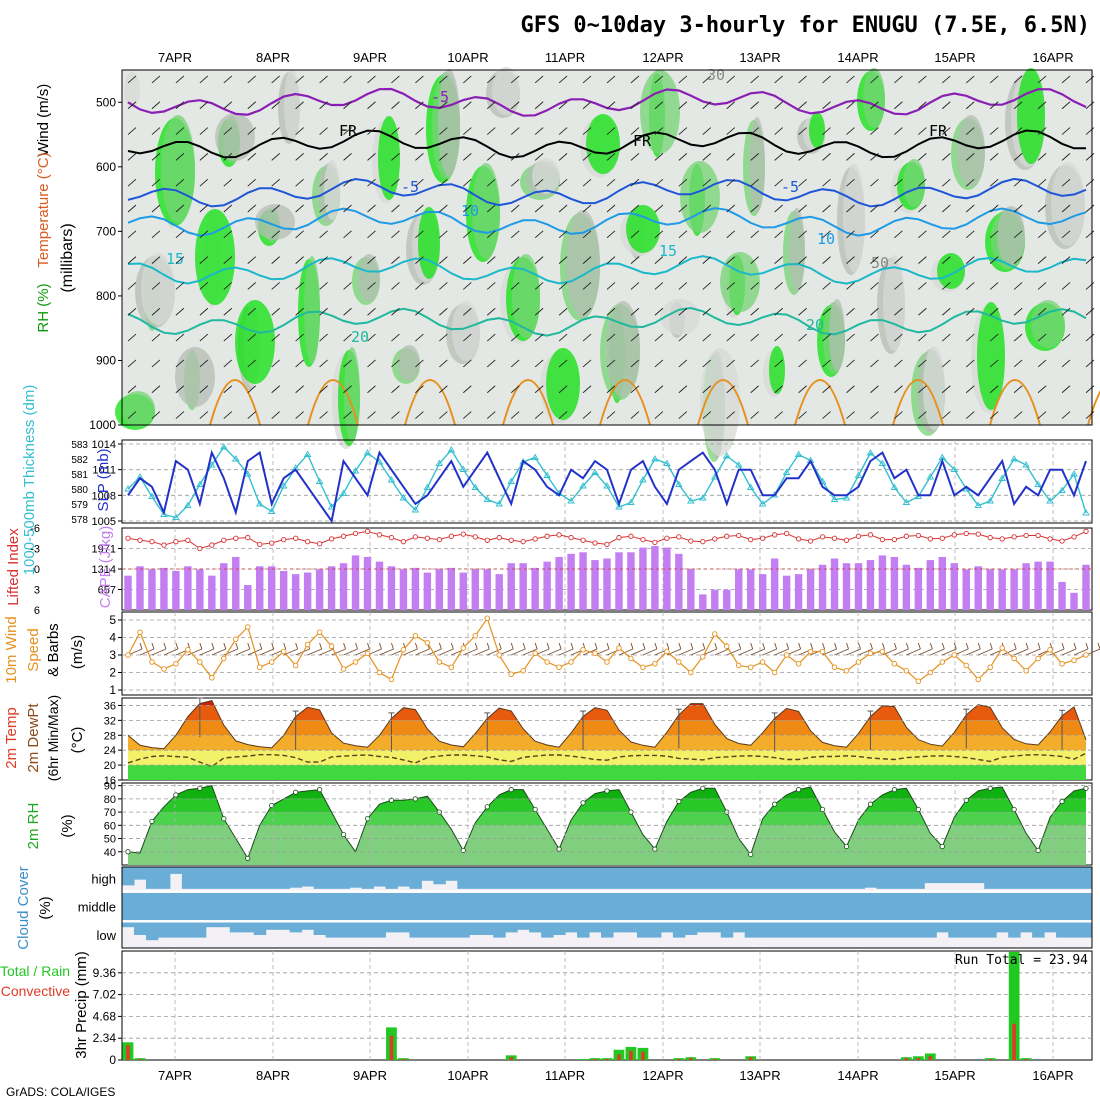 This screenshot has height=1100, width=1100. I want to click on rh-shading-blob, so click(914, 183).